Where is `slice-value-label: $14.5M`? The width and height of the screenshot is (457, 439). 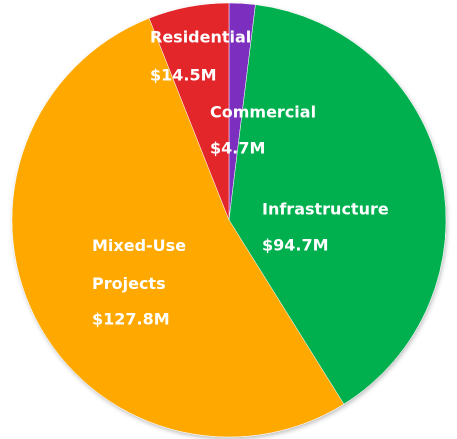
slice-value-label: $14.5M is located at coordinates (183, 75).